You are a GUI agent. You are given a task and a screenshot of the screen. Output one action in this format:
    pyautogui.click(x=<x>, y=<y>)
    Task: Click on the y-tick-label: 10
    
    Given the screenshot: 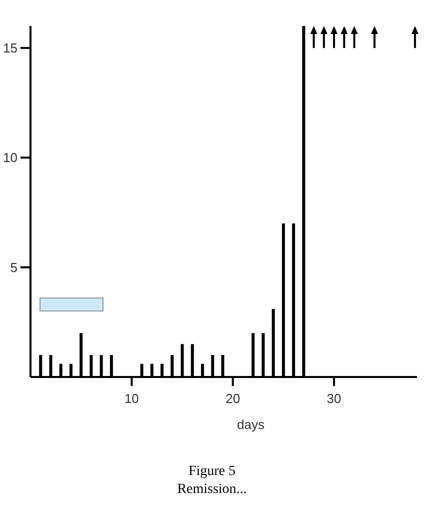 What is the action you would take?
    pyautogui.click(x=10, y=158)
    